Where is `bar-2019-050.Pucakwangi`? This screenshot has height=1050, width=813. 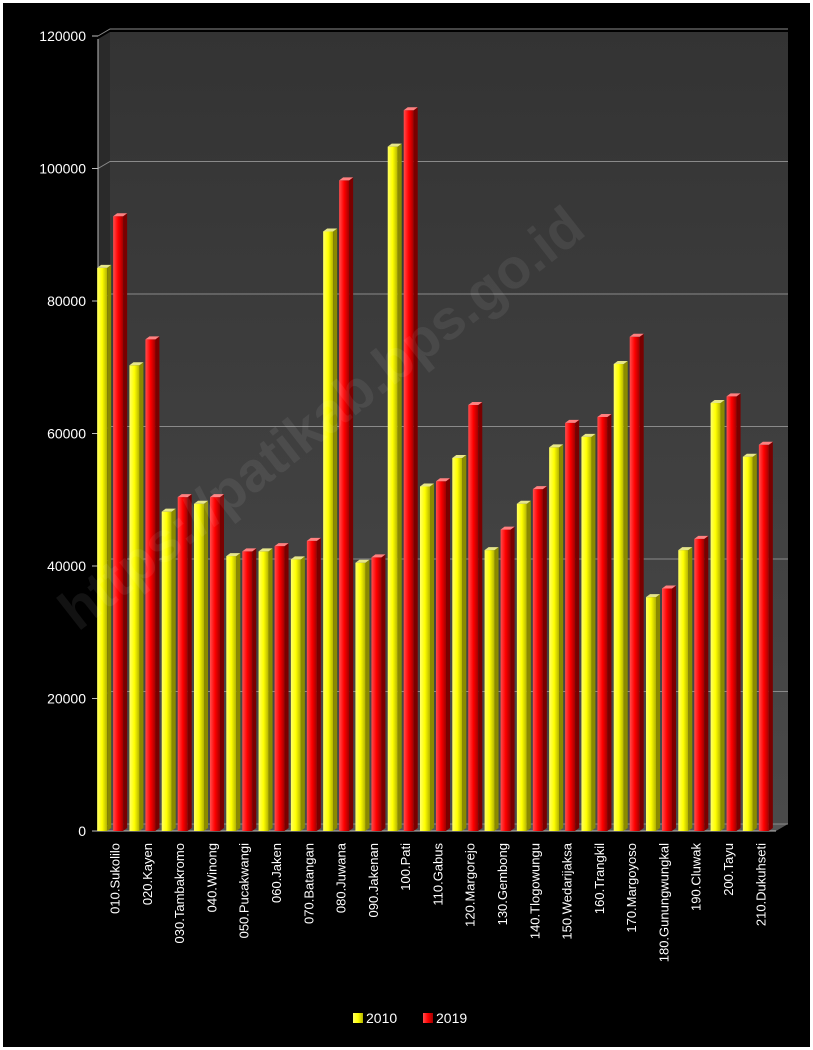 bar-2019-050.Pucakwangi is located at coordinates (249, 689).